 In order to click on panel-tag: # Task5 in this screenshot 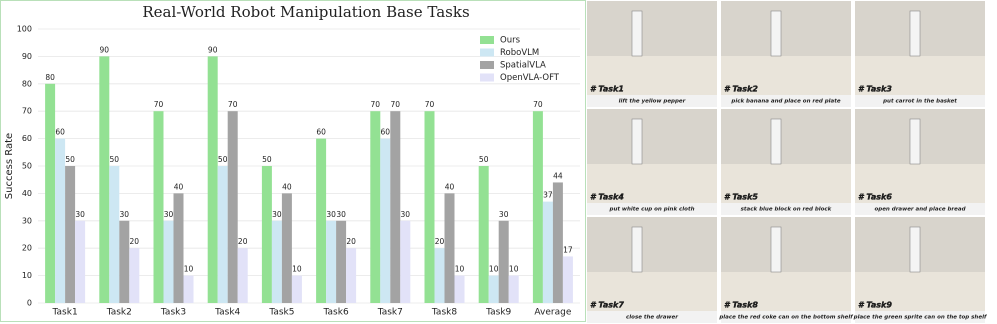, I will do `click(741, 197)`.